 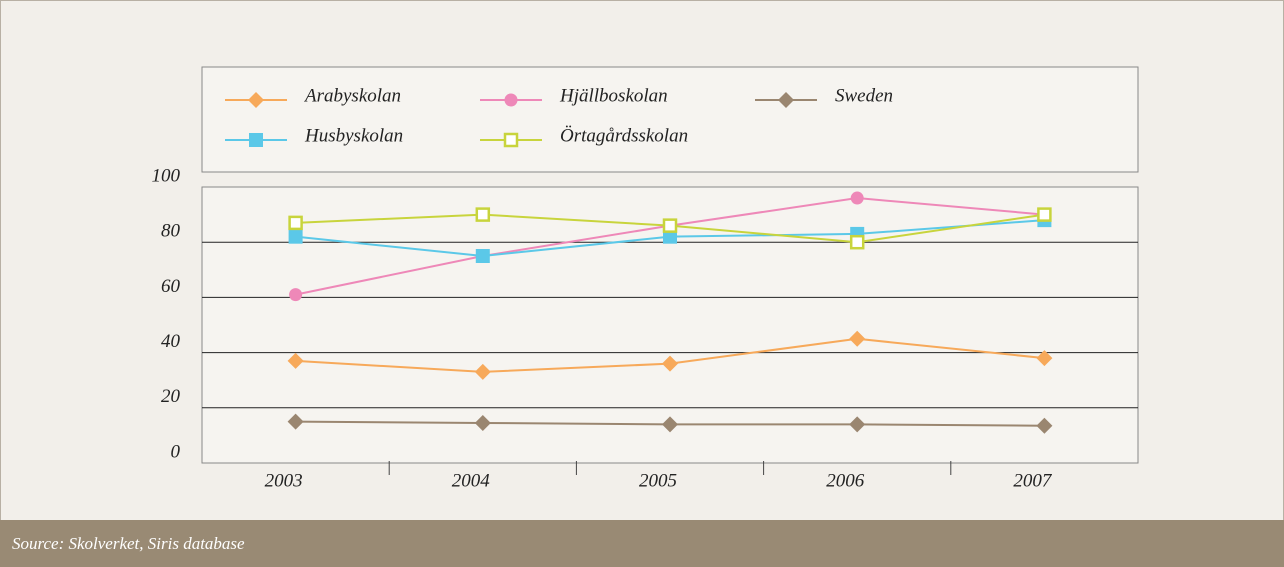 What do you see at coordinates (176, 451) in the screenshot?
I see `y-tick-label: 0` at bounding box center [176, 451].